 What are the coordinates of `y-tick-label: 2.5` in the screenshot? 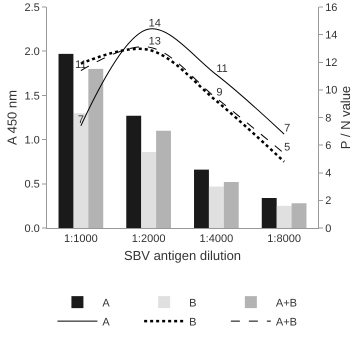 It's located at (32, 8).